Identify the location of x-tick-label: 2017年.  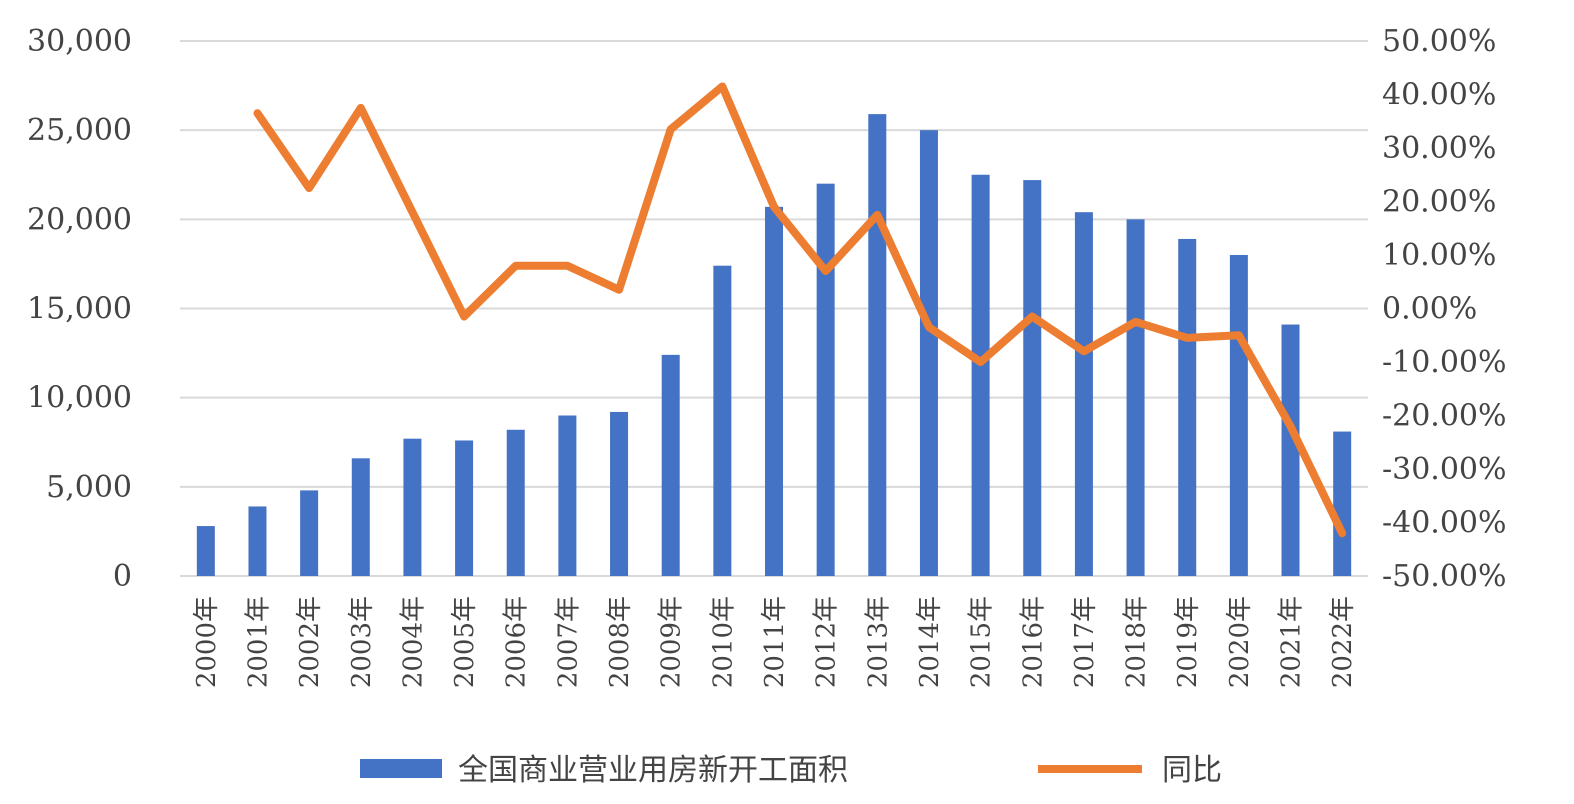
(1085, 642).